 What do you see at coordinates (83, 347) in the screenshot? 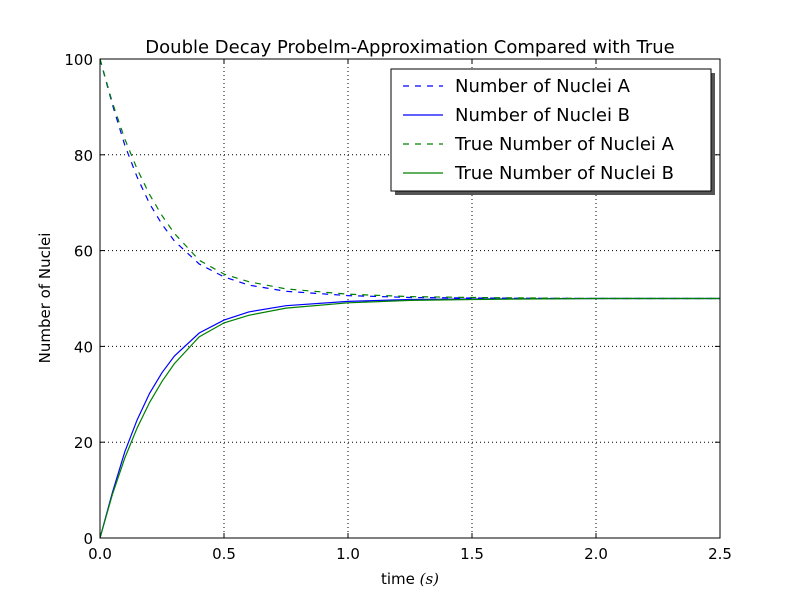
I see `y-tick-label: 40` at bounding box center [83, 347].